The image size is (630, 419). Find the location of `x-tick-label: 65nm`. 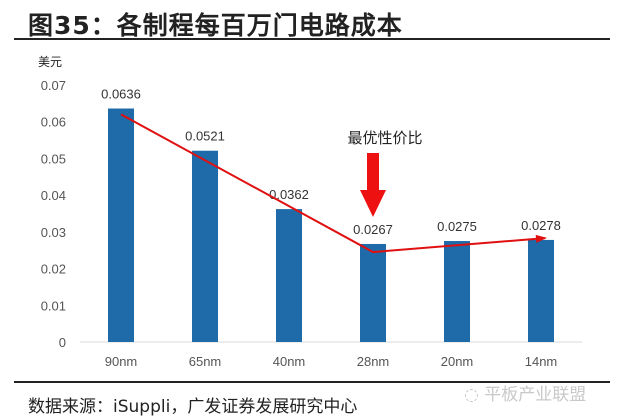

x-tick-label: 65nm is located at coordinates (205, 361).